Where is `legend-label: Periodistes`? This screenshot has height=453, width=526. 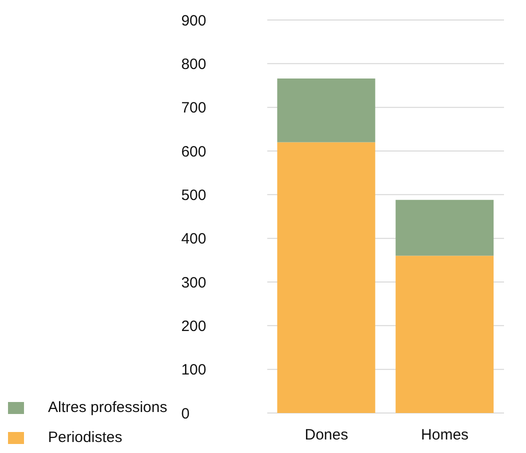
legend-label: Periodistes is located at coordinates (85, 437).